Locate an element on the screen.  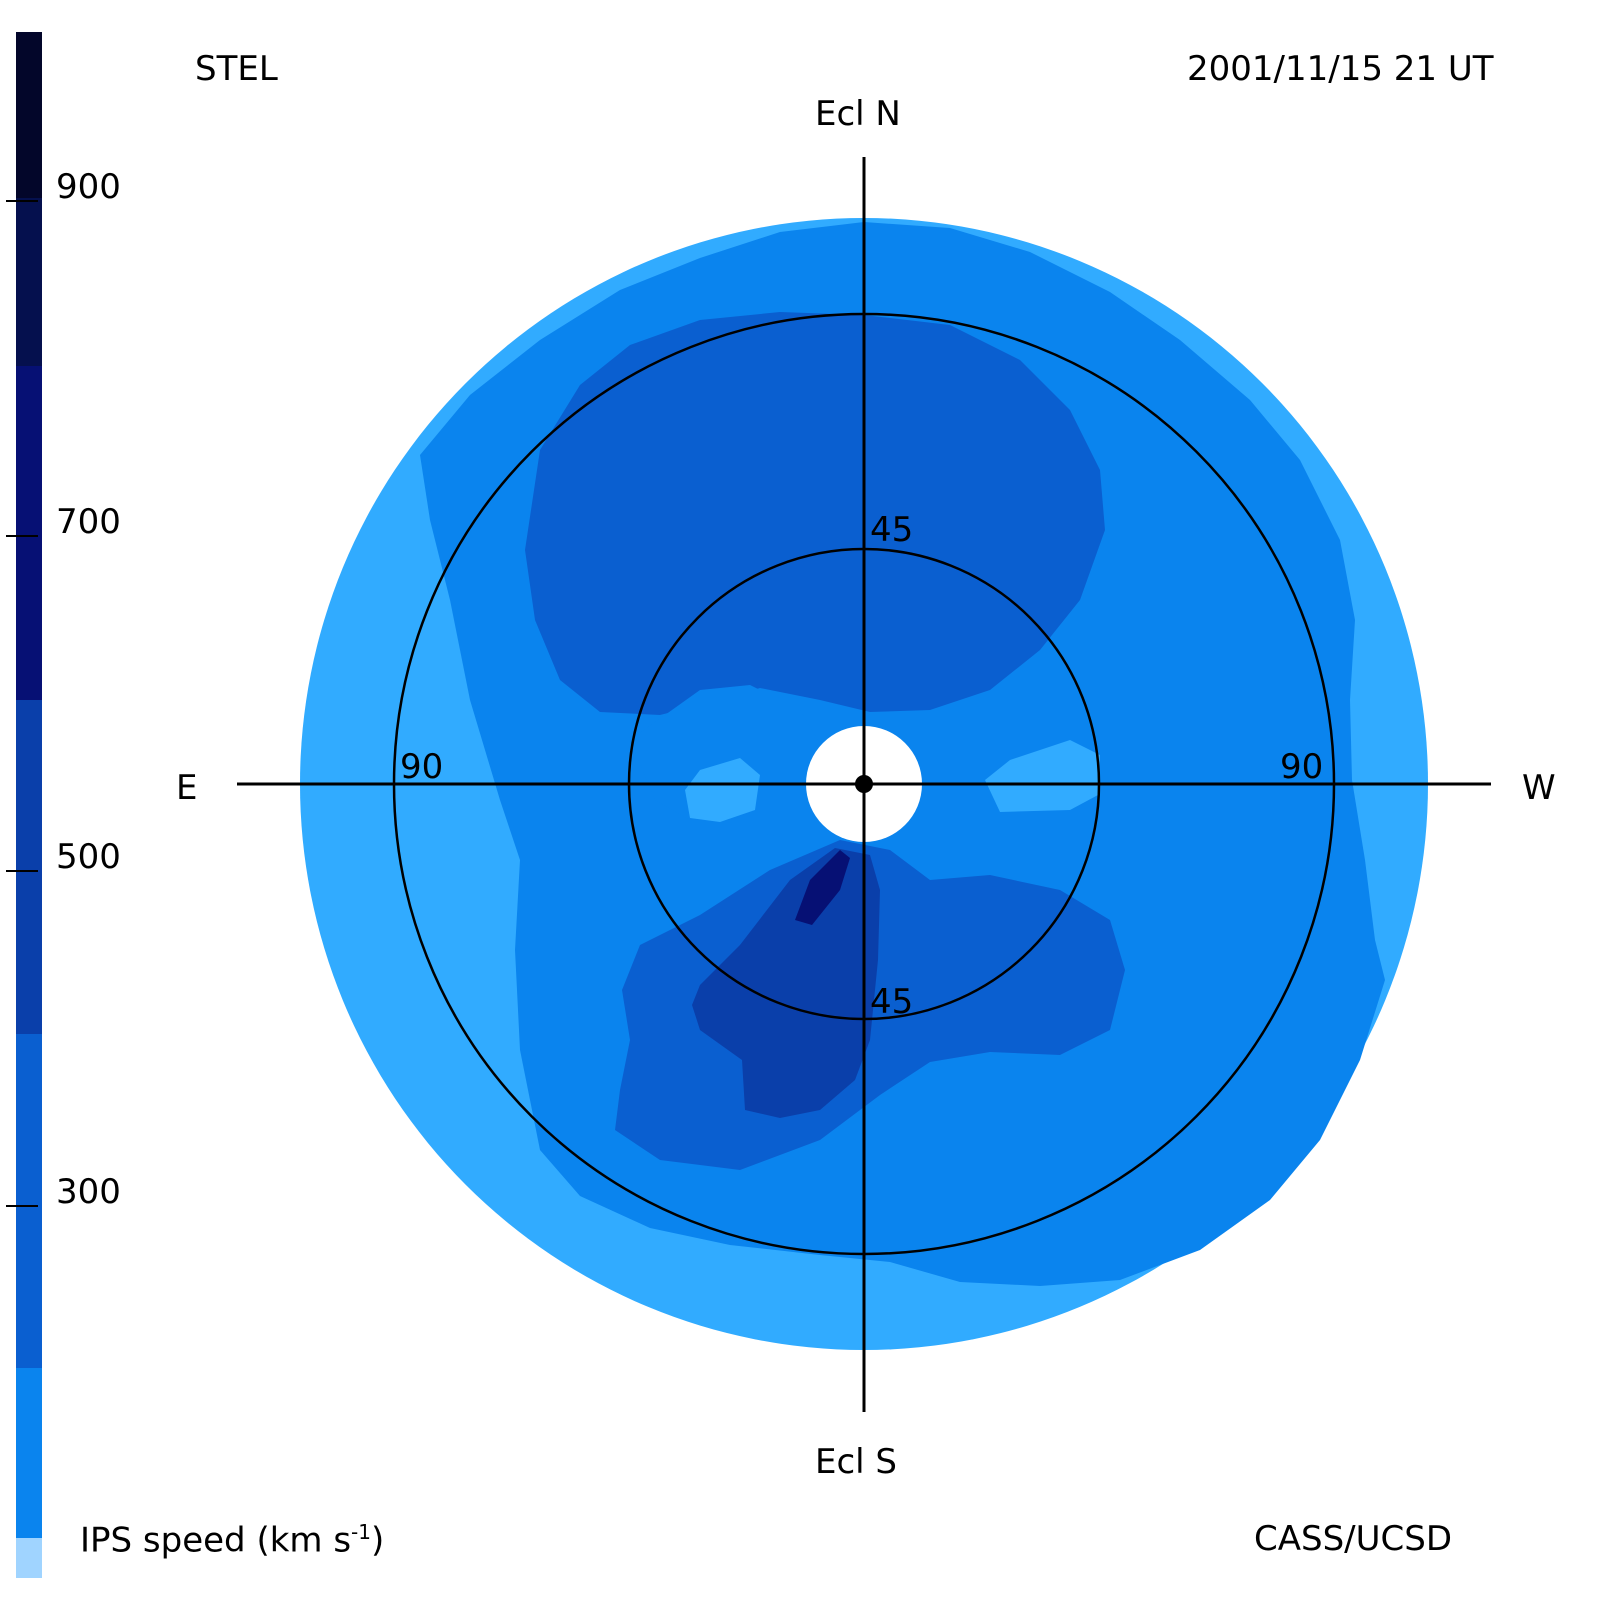
east-label: E is located at coordinates (187, 788).